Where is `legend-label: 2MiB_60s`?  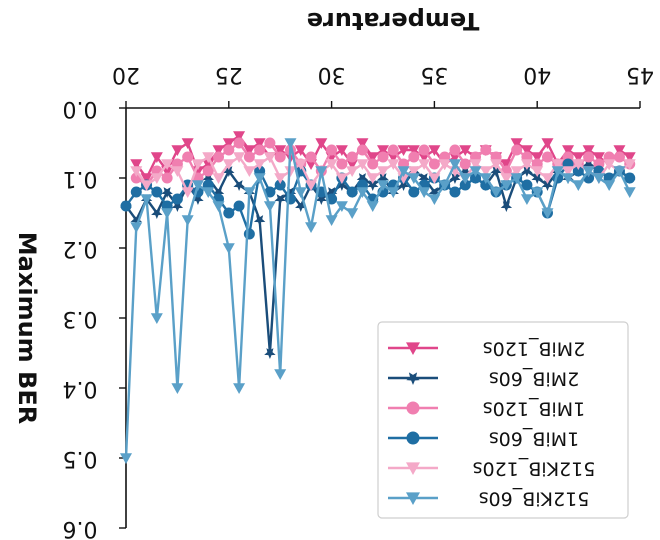 legend-label: 2MiB_60s is located at coordinates (534, 379).